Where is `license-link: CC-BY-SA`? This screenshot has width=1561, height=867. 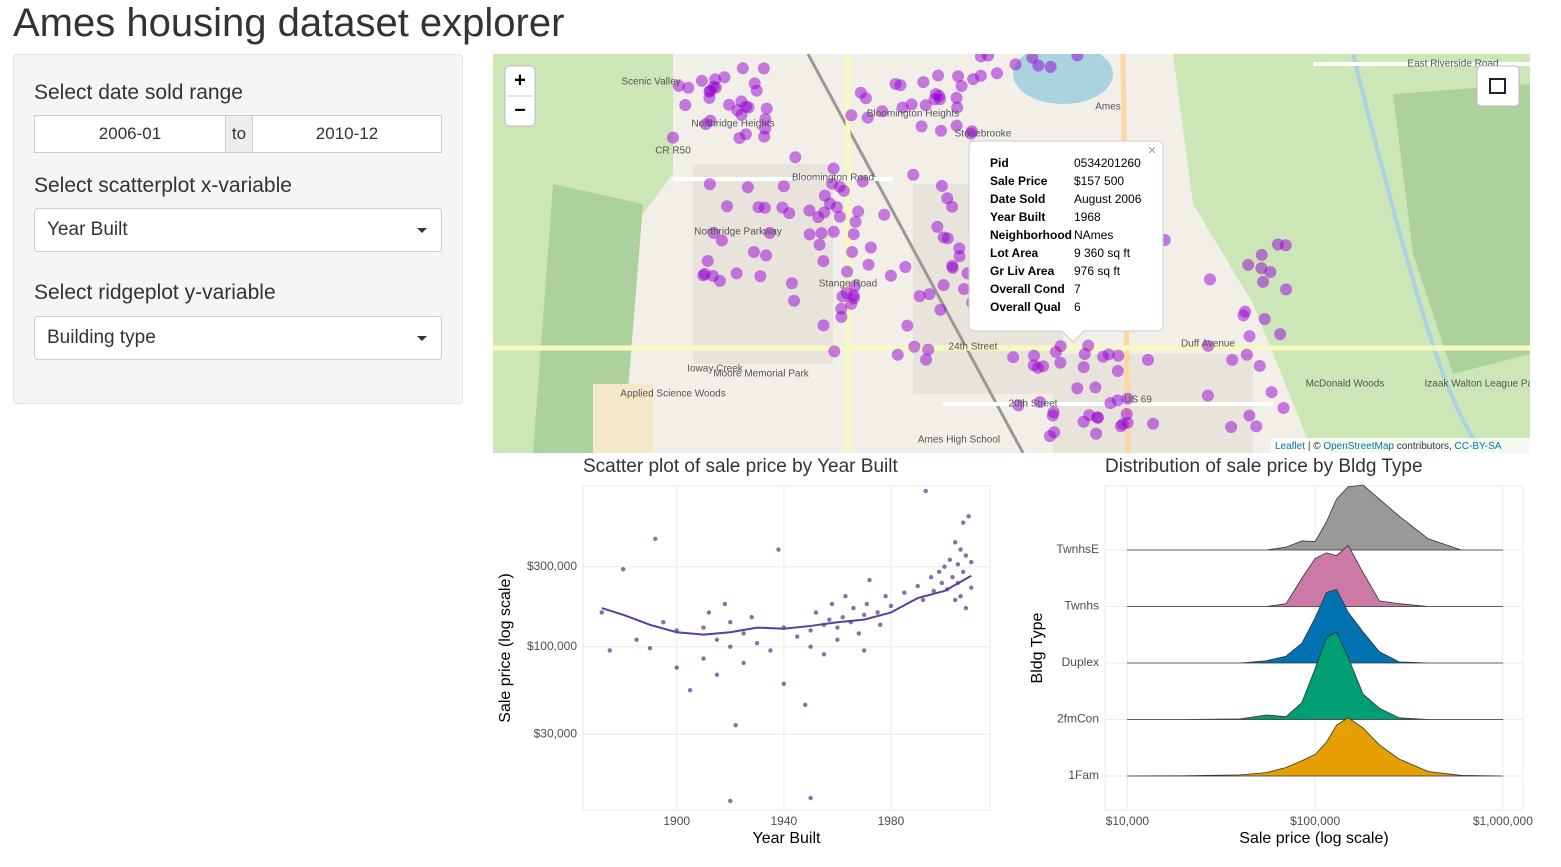 license-link: CC-BY-SA is located at coordinates (1478, 446).